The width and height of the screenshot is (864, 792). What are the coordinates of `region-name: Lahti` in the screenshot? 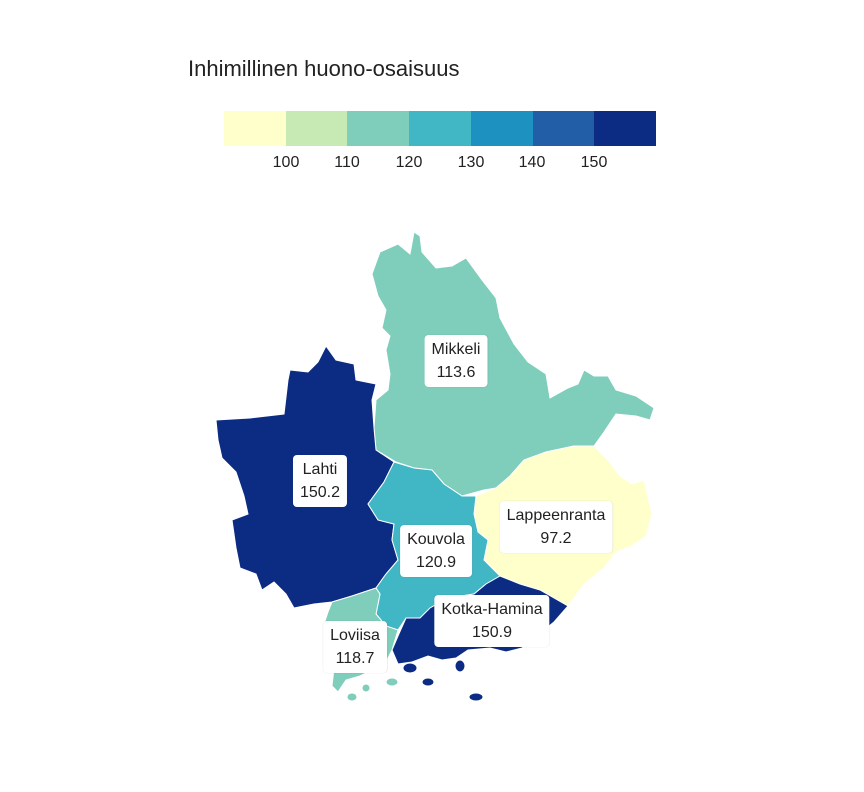 It's located at (320, 469).